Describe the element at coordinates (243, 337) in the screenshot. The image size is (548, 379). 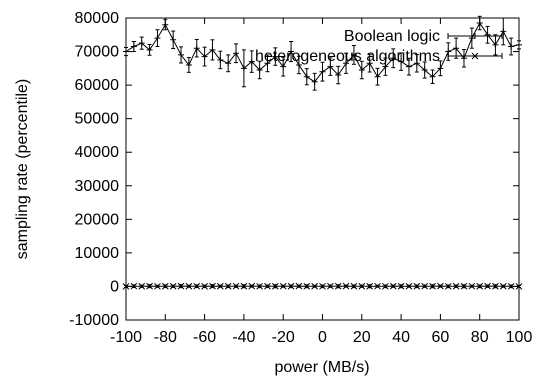
I see `x-tick-label: -40` at that location.